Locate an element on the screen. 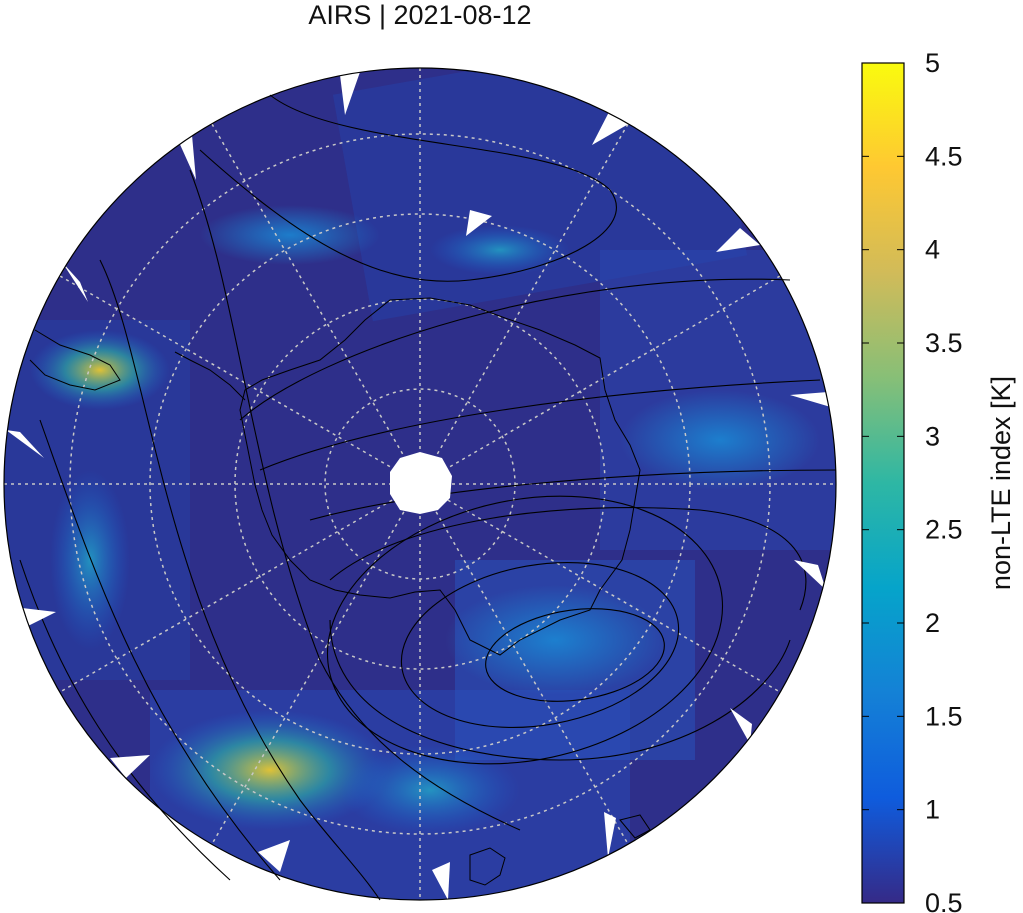 The image size is (1023, 913). colorbar-tick-label: 3 is located at coordinates (932, 436).